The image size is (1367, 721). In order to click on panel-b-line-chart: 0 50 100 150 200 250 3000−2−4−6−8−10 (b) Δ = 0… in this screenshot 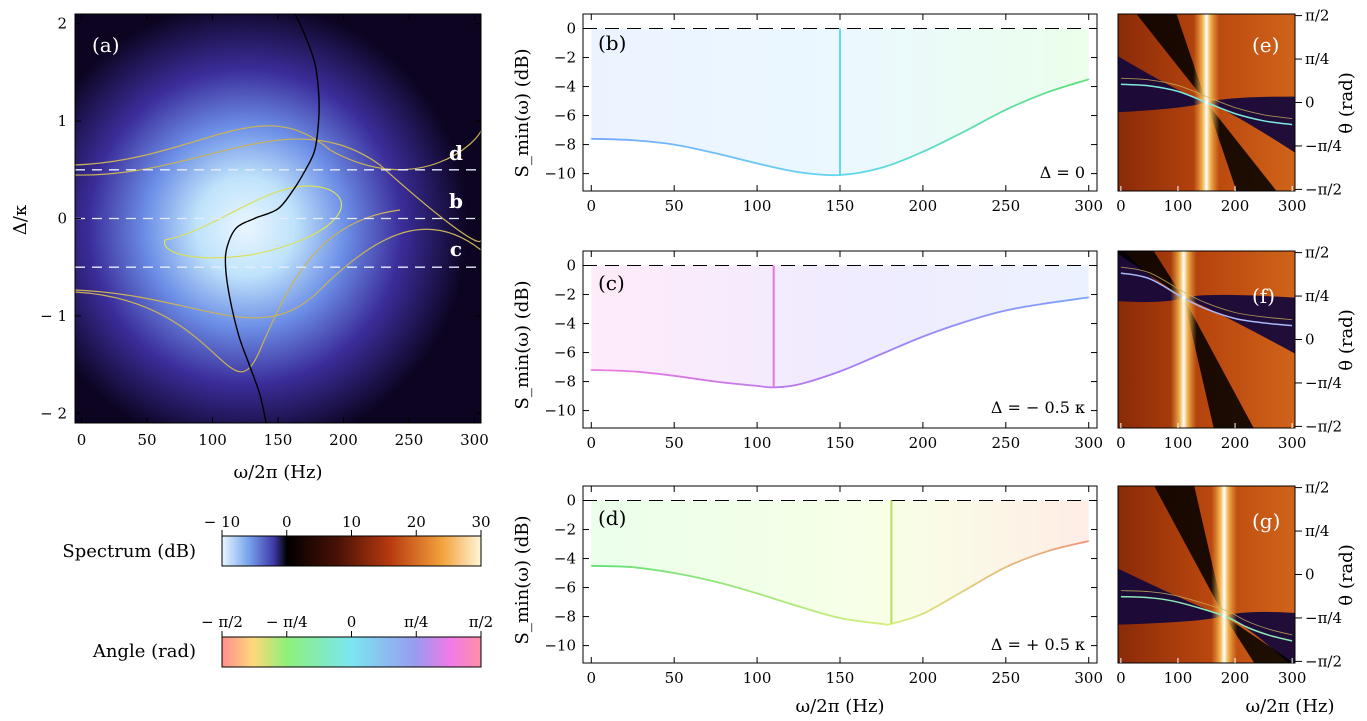, I will do `click(807, 114)`.